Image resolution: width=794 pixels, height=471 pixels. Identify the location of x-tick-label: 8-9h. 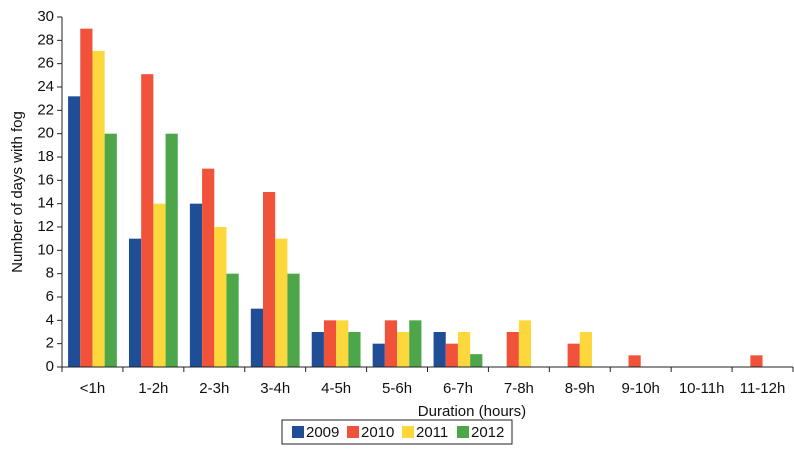
(580, 388).